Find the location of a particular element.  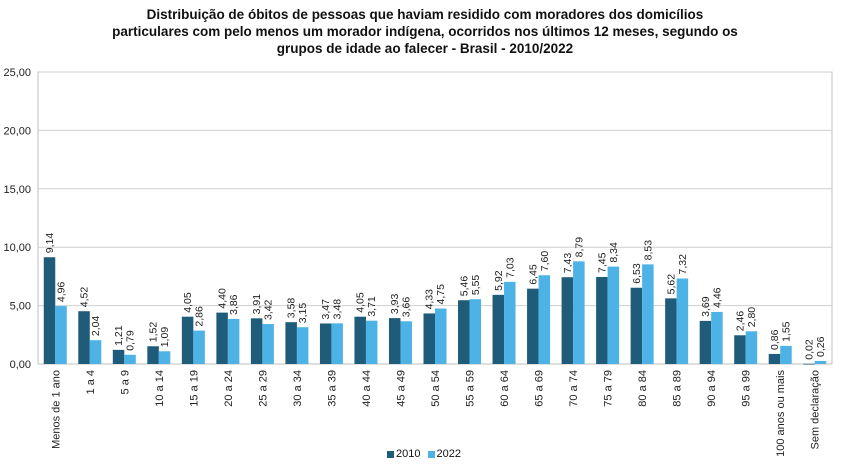

x-tick-label: 45 a 49 is located at coordinates (401, 388).